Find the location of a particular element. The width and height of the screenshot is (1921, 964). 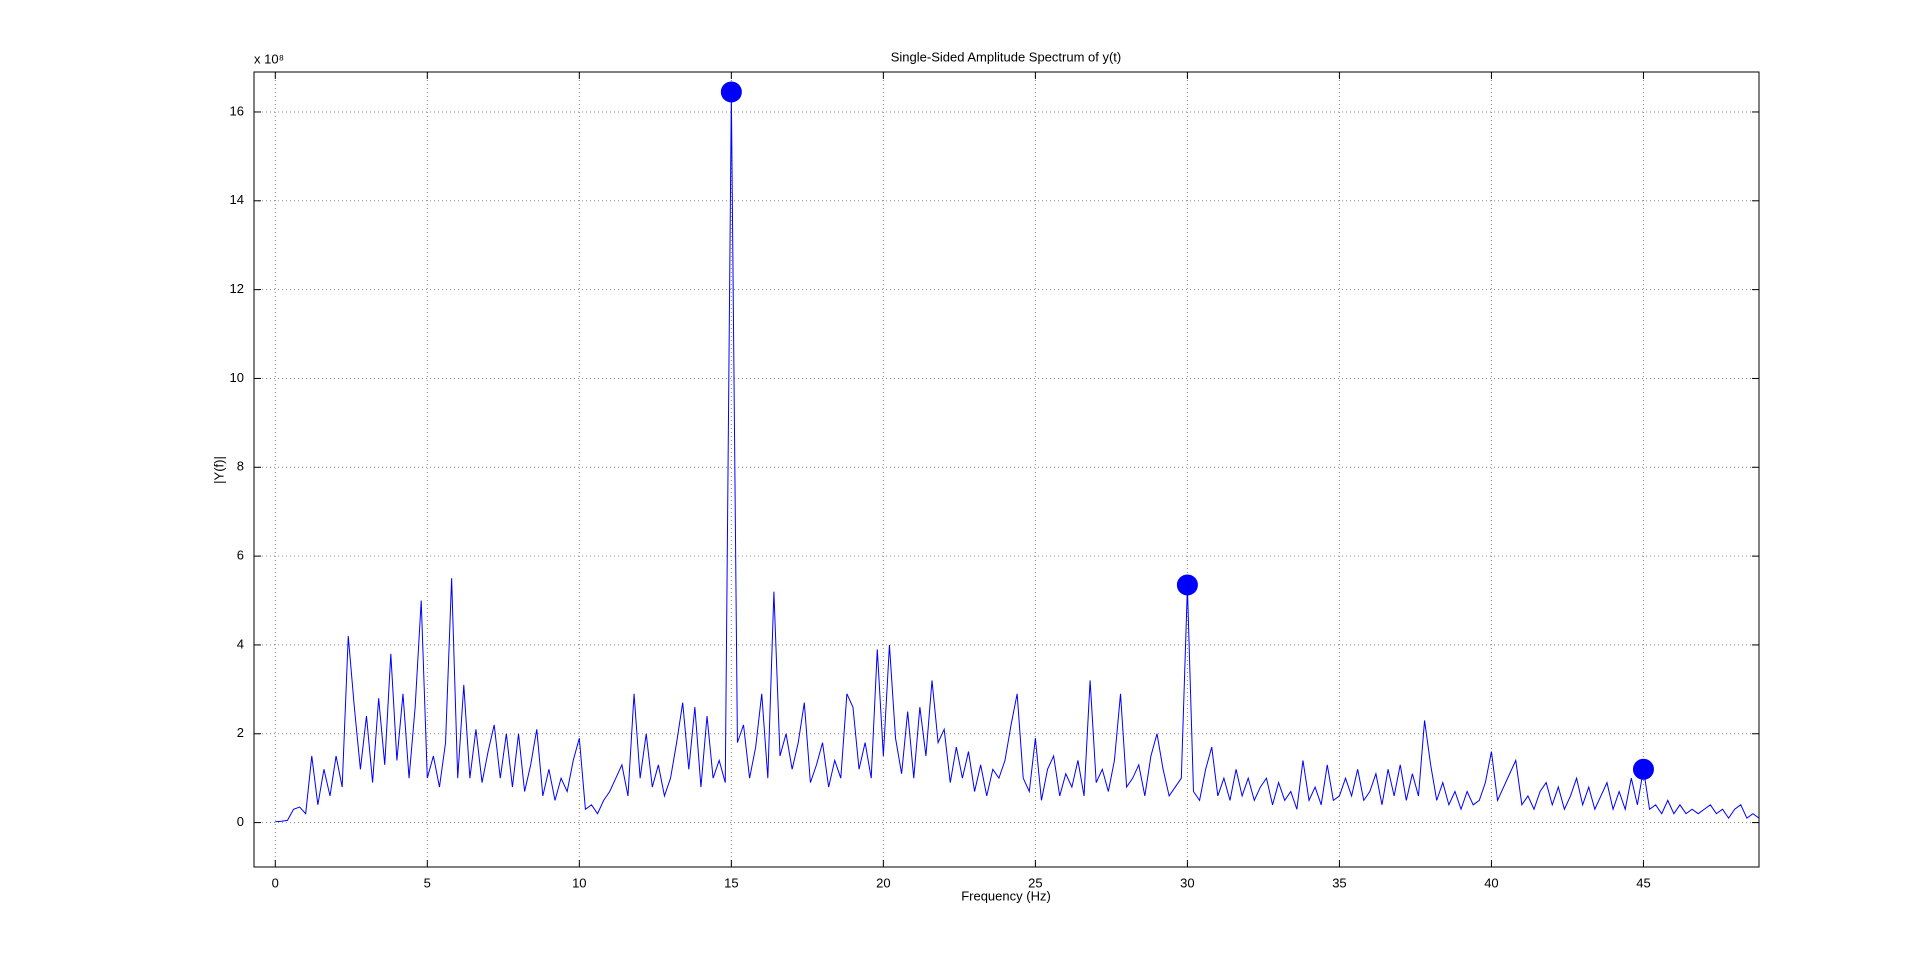

x-axis-label: Frequency (Hz) is located at coordinates (1006, 895).